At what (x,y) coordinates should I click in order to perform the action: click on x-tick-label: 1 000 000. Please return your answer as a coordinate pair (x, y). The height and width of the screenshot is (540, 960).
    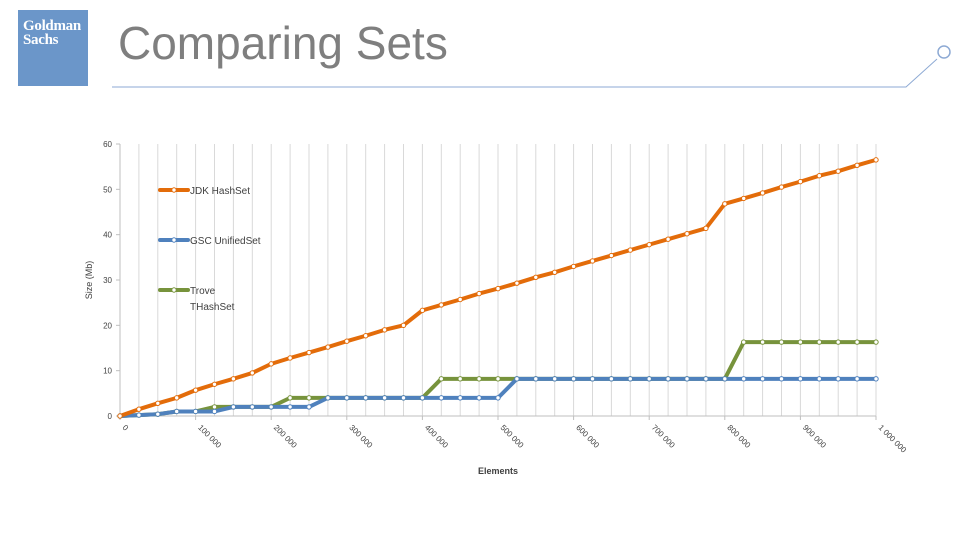
    Looking at the image, I should click on (893, 439).